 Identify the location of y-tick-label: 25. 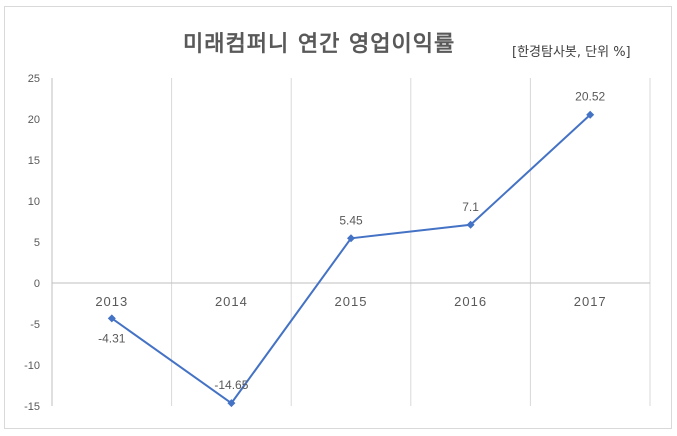
(34, 79).